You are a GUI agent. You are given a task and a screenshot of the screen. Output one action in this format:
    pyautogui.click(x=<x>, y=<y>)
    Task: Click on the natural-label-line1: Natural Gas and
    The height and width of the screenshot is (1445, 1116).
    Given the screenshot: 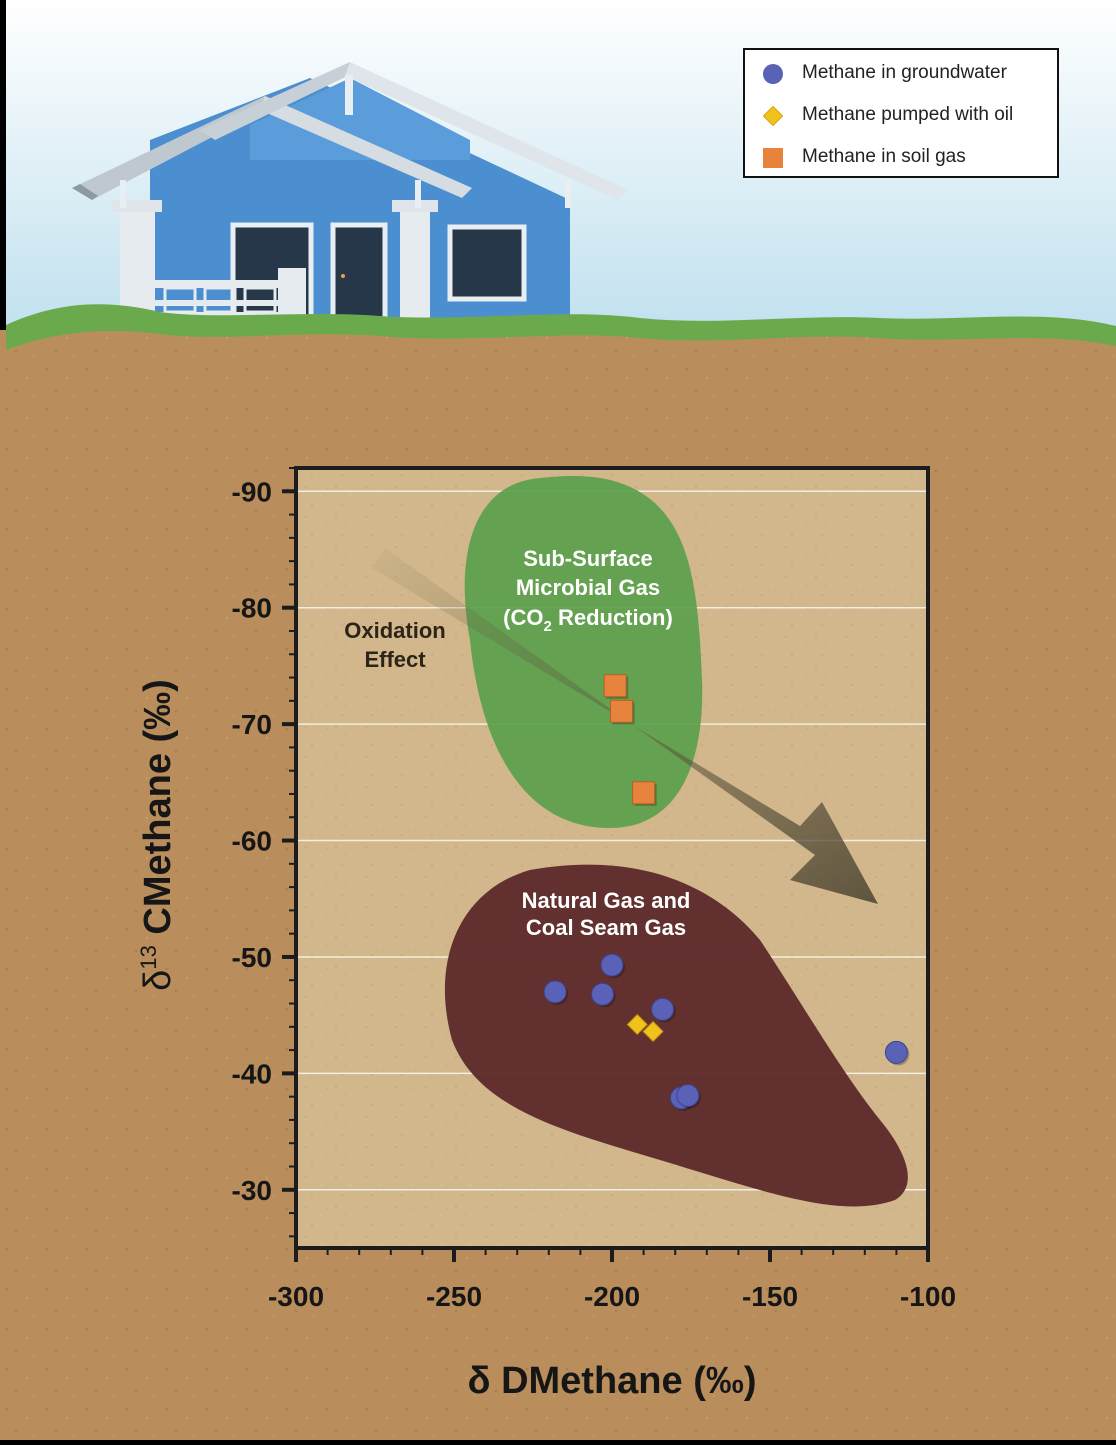 What is the action you would take?
    pyautogui.click(x=606, y=900)
    